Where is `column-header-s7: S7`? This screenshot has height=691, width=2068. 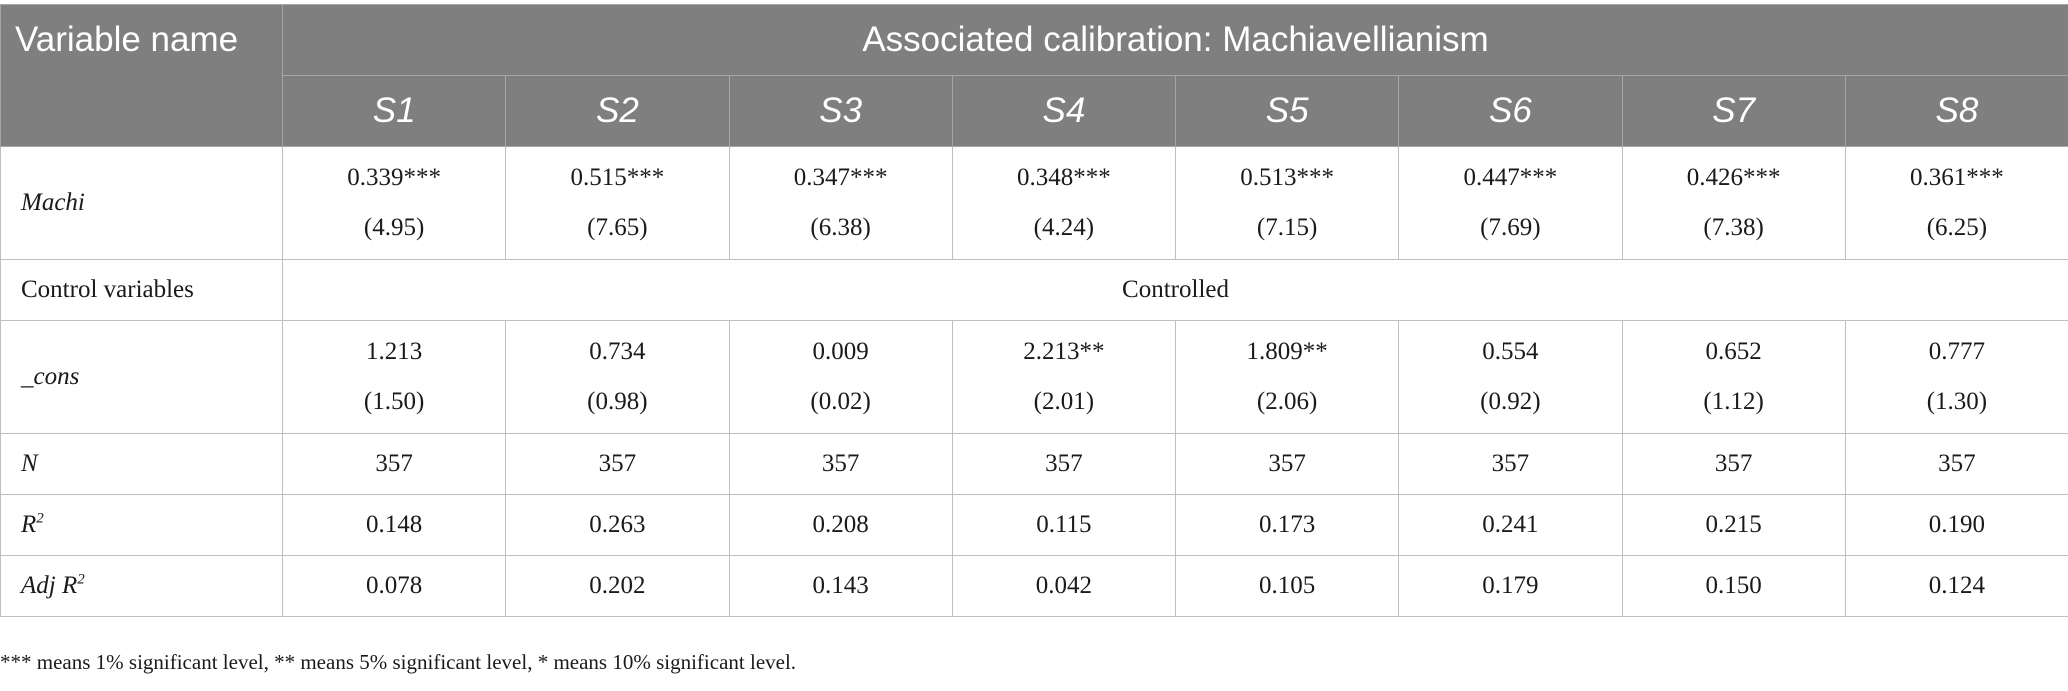 column-header-s7: S7 is located at coordinates (1733, 111).